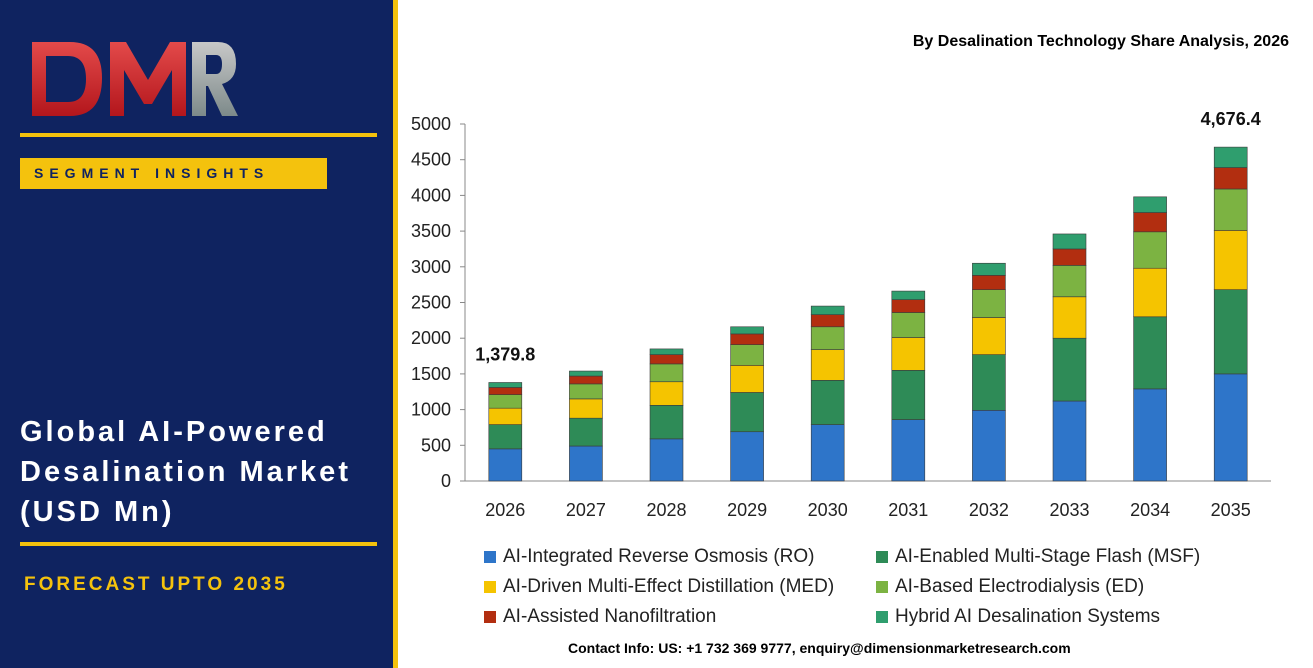 The width and height of the screenshot is (1313, 668). What do you see at coordinates (989, 510) in the screenshot?
I see `x-tick-label: 2032` at bounding box center [989, 510].